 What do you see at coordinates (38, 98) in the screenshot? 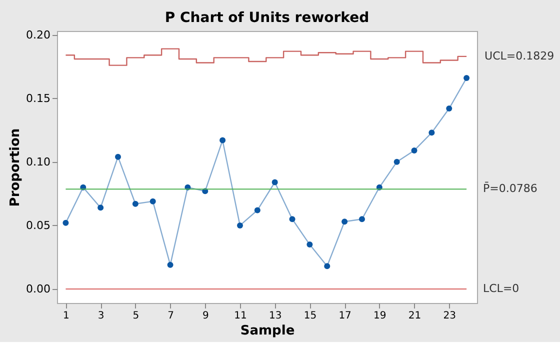
I see `y-tick-label: 0.15` at bounding box center [38, 98].